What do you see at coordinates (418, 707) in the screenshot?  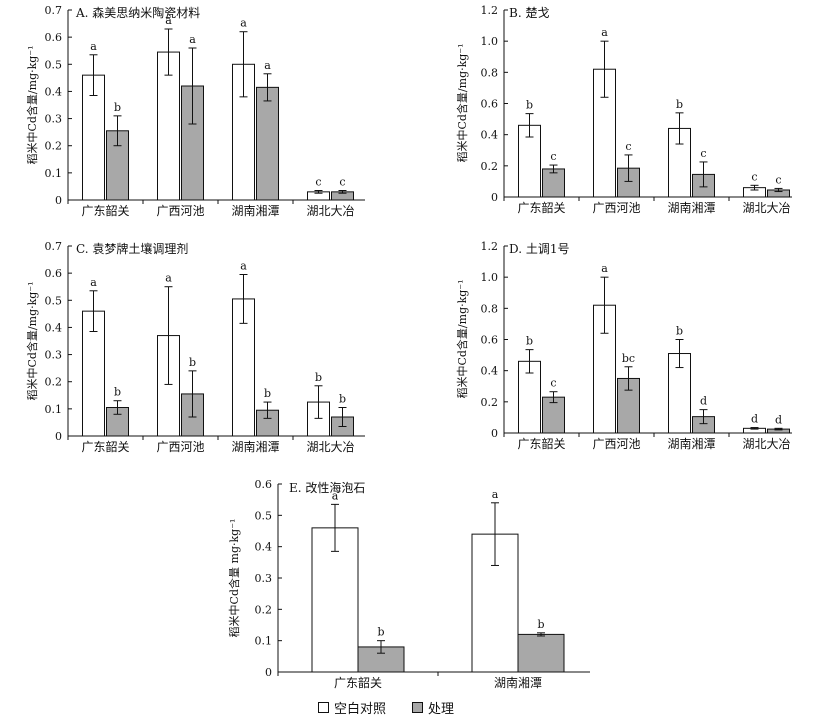 I see `legend-swatch-treatment` at bounding box center [418, 707].